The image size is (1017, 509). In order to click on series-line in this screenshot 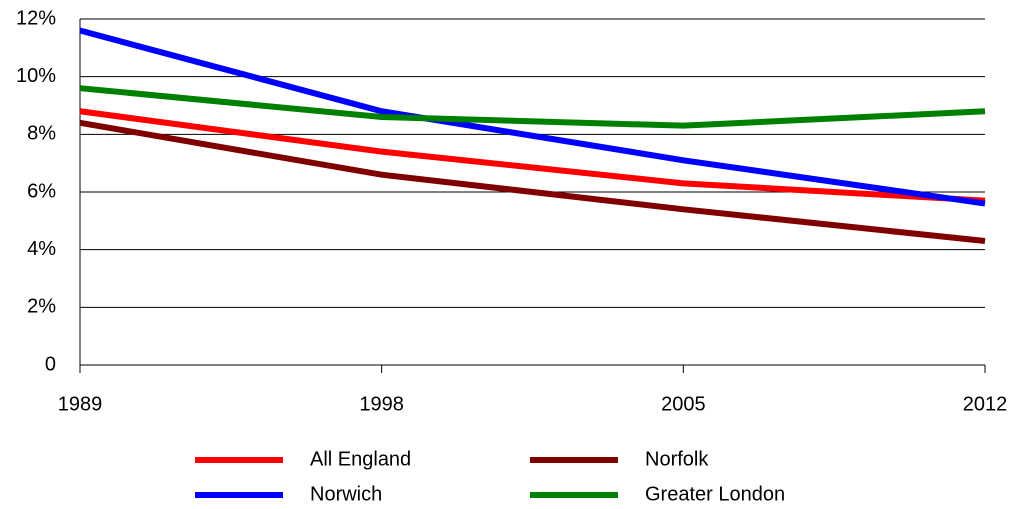, I will do `click(532, 107)`.